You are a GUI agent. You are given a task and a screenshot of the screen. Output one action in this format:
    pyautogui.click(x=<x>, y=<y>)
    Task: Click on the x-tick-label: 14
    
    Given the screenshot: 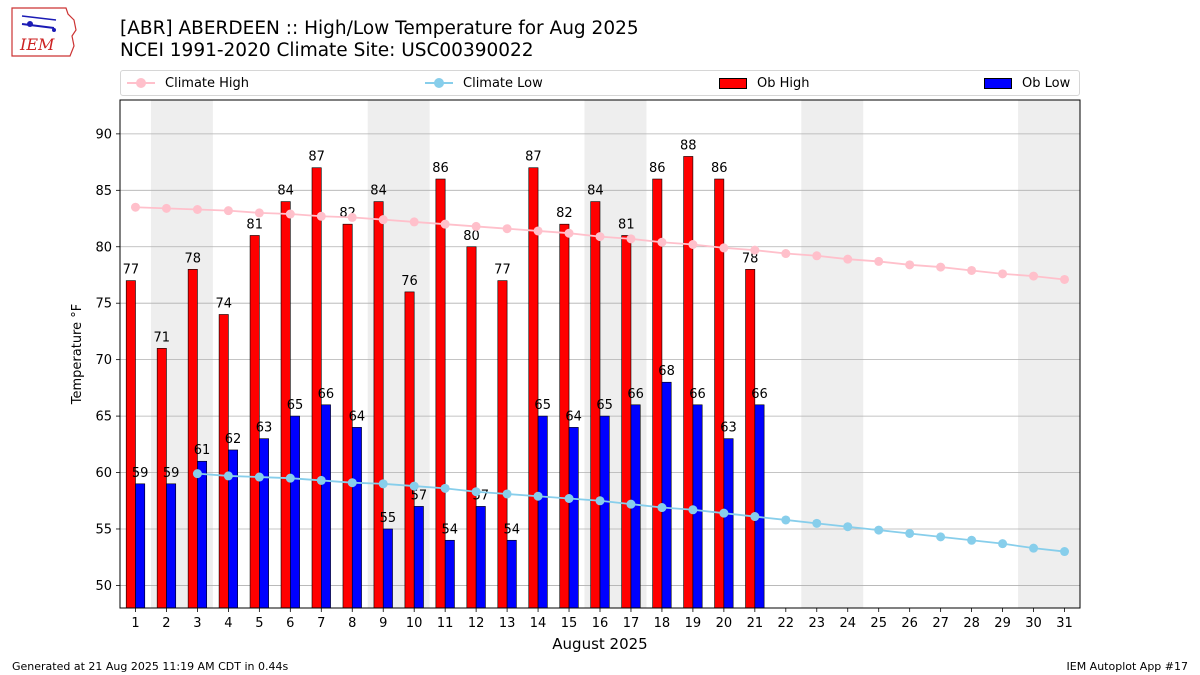 What is the action you would take?
    pyautogui.click(x=538, y=623)
    